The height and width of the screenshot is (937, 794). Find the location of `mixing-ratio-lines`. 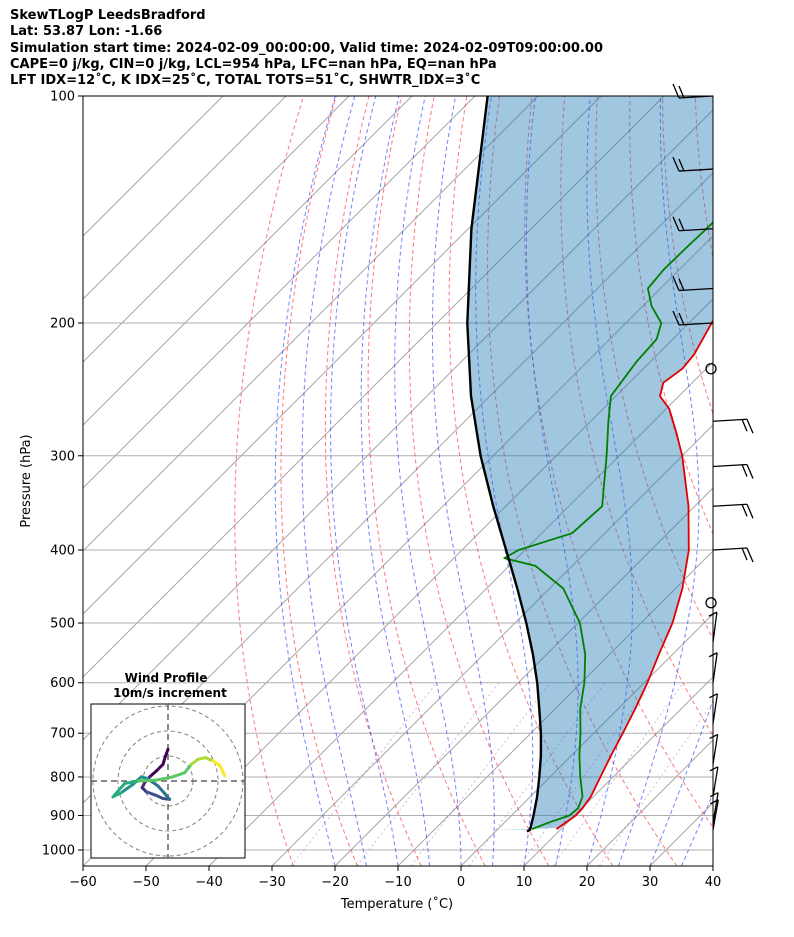

mixing-ratio-lines is located at coordinates (501, 774).